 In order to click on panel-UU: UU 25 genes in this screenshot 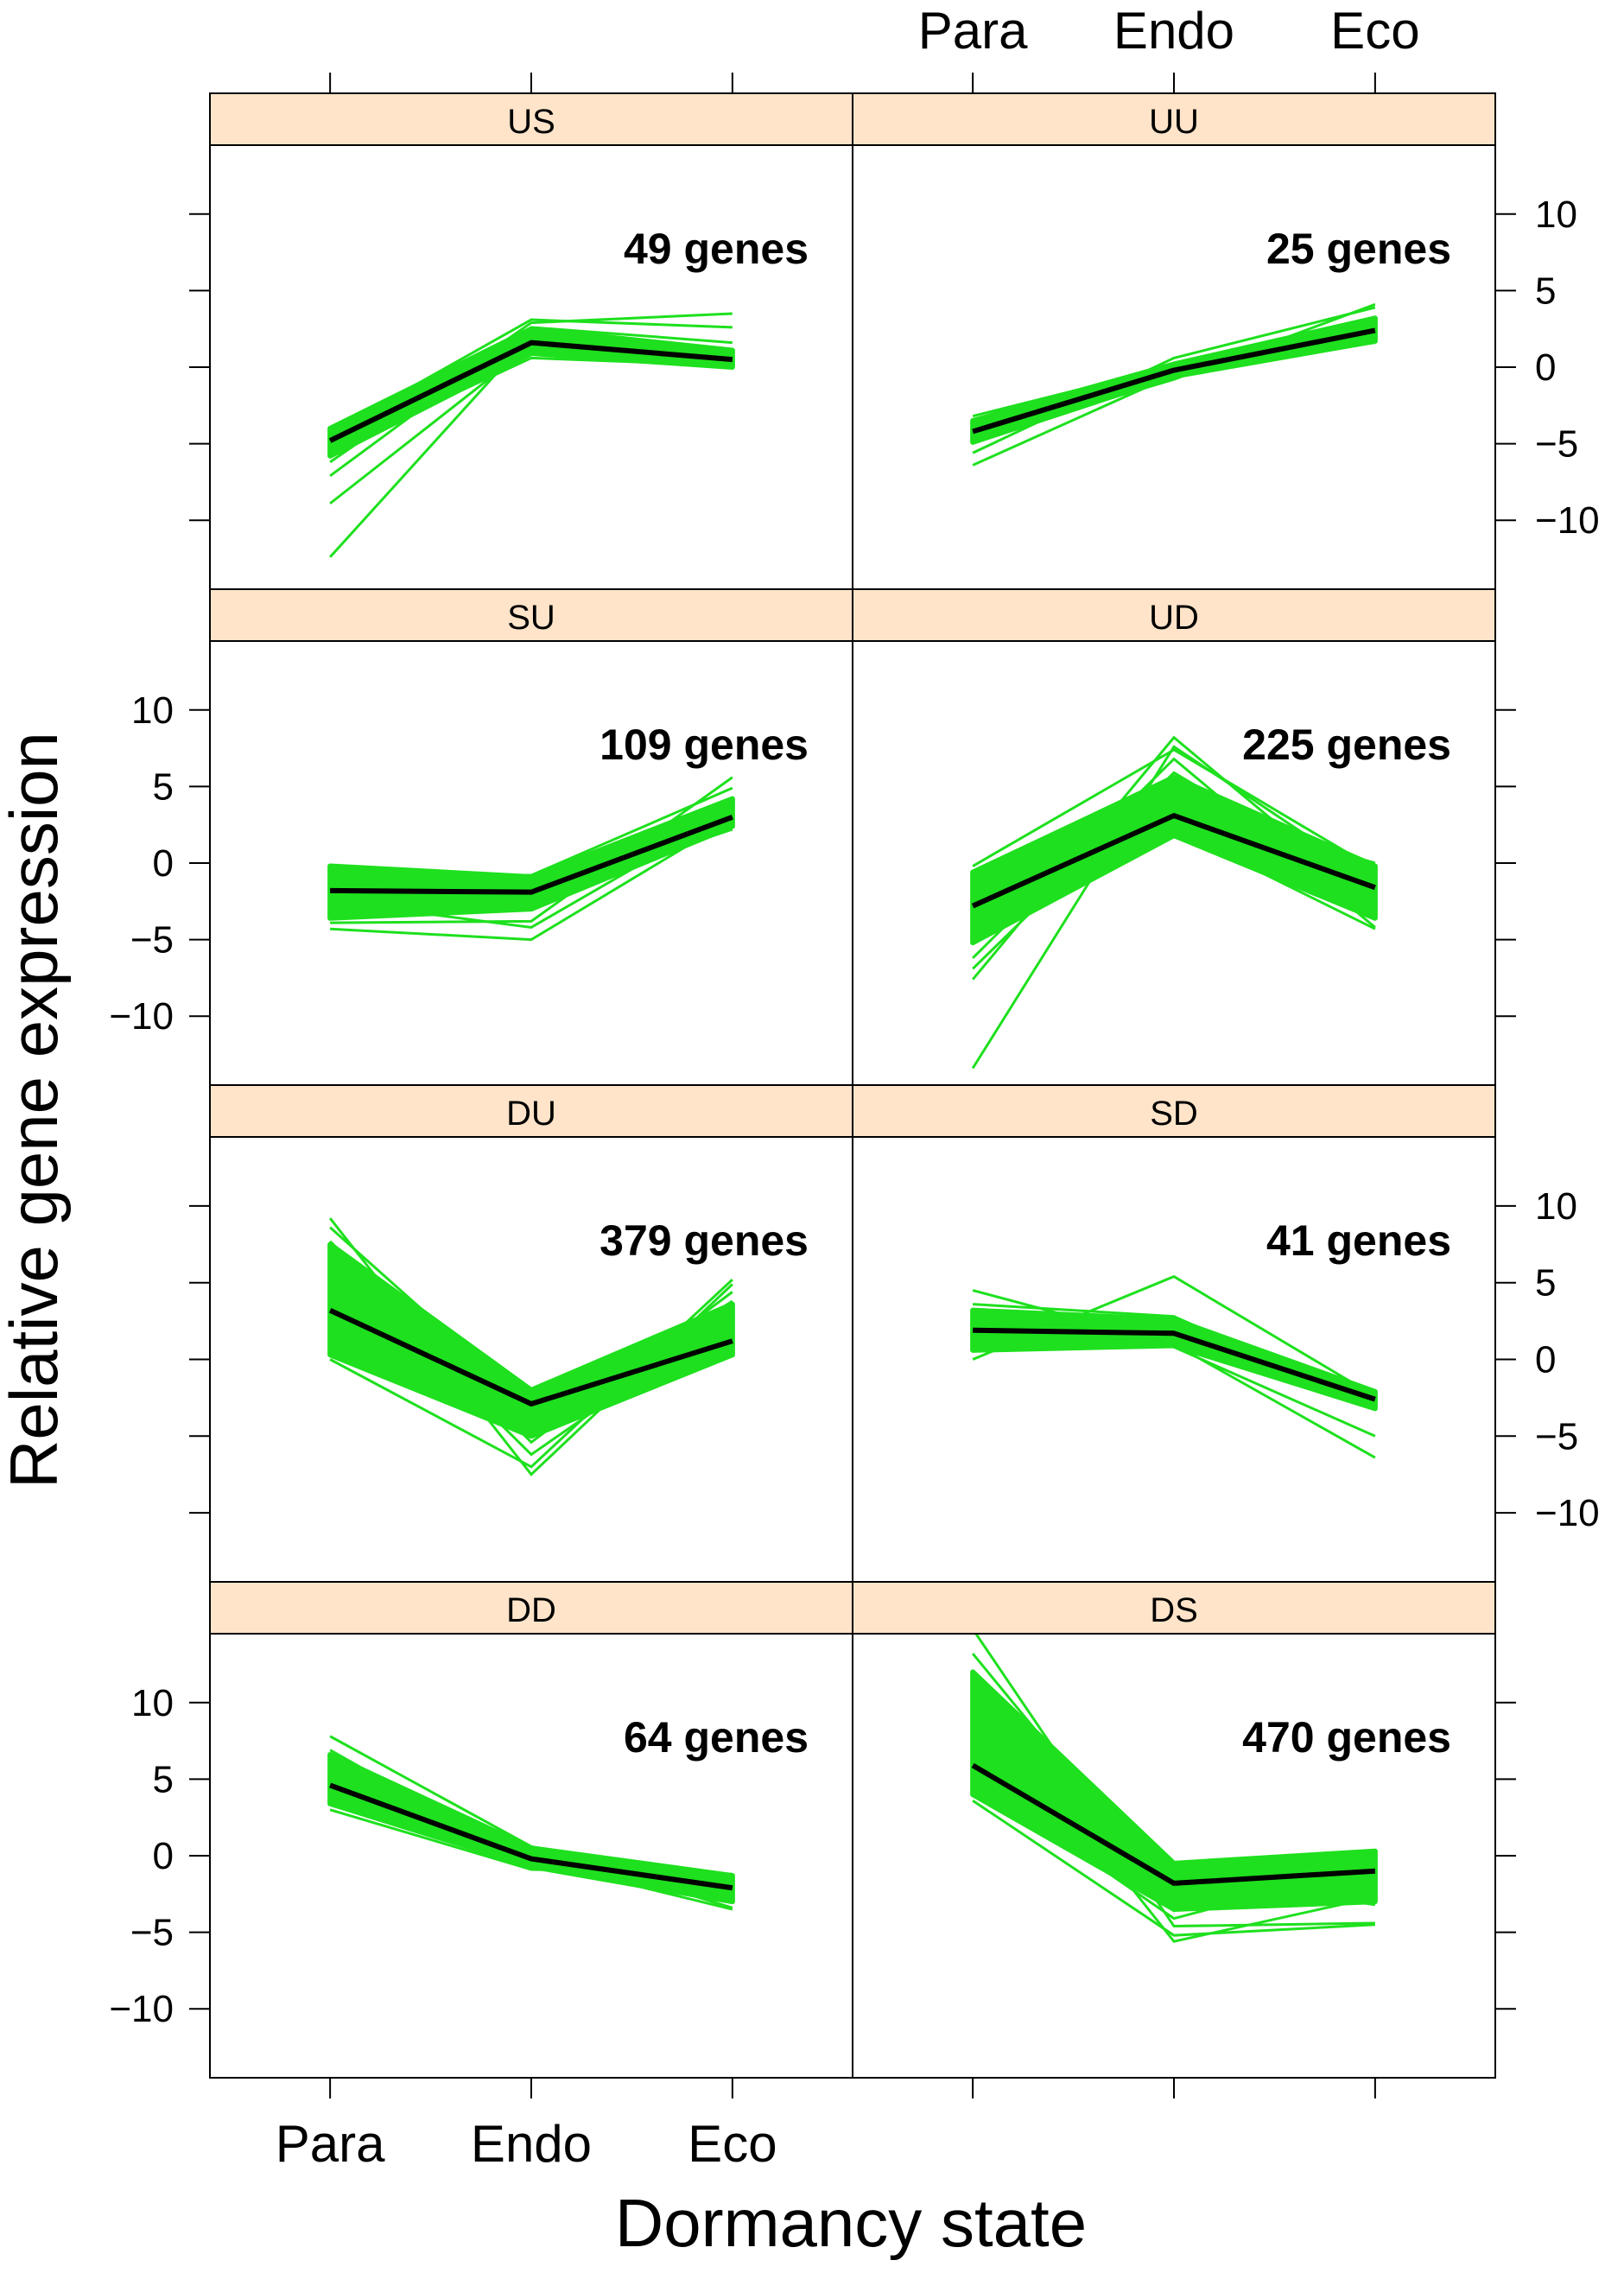, I will do `click(1174, 331)`.